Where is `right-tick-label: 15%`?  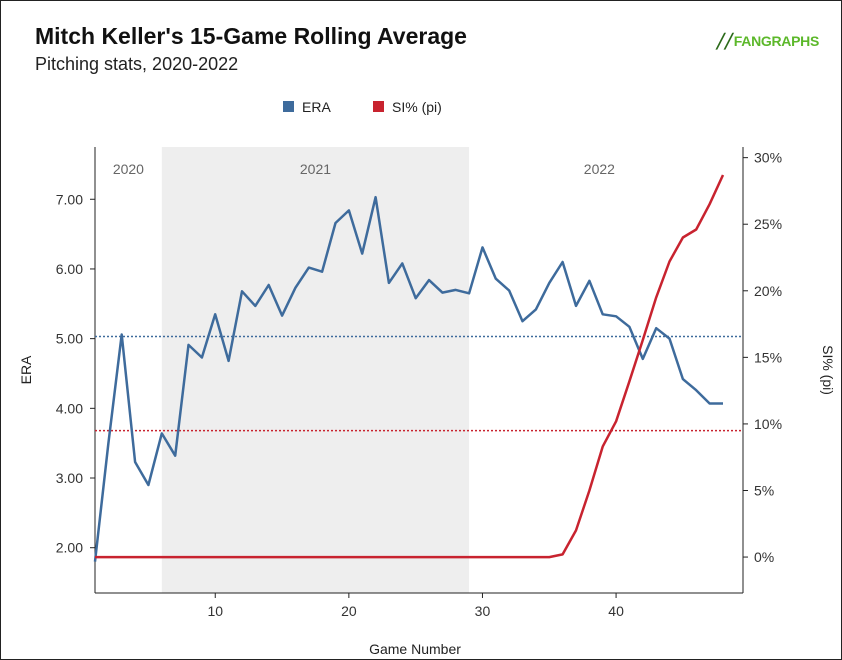
right-tick-label: 15% is located at coordinates (768, 357).